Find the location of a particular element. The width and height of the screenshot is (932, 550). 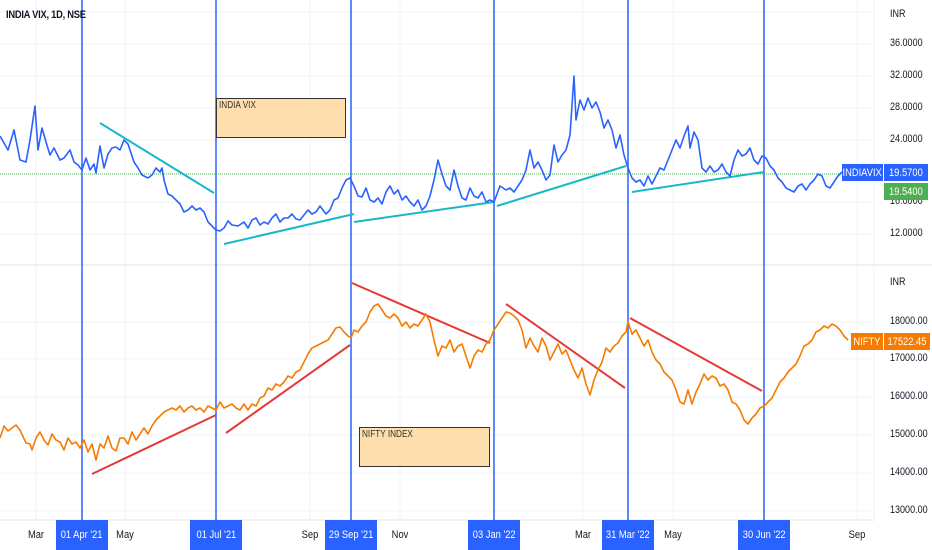

date-marker-label: 03 Jan '22 is located at coordinates (494, 535).